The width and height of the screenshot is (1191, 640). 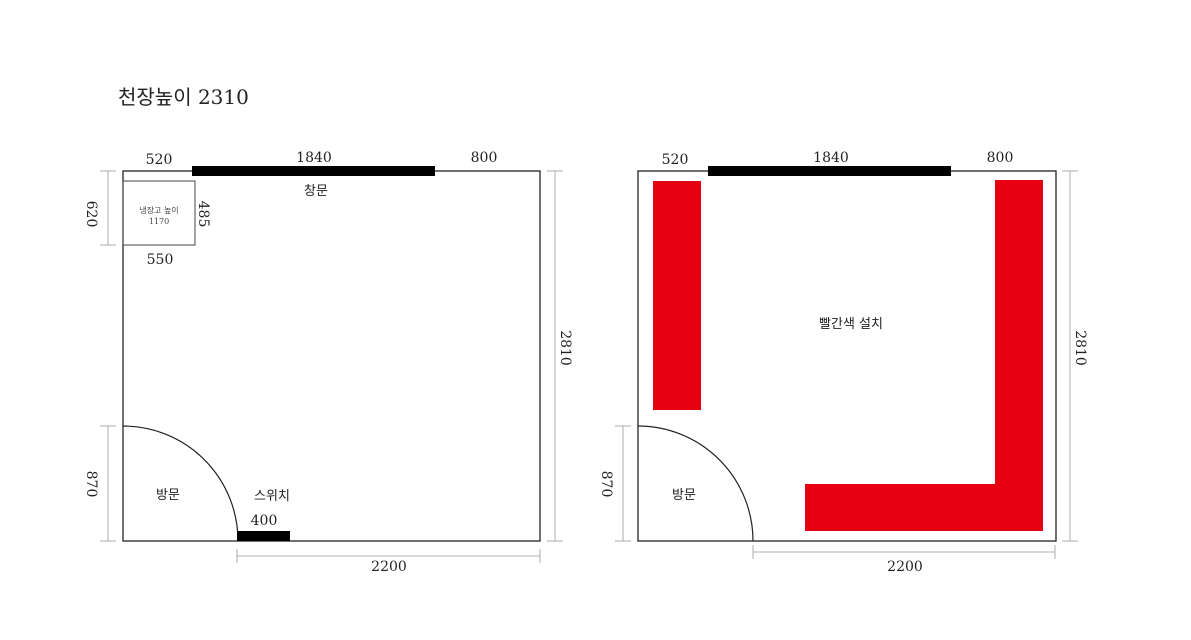 What do you see at coordinates (677, 295) in the screenshot?
I see `install-area-left` at bounding box center [677, 295].